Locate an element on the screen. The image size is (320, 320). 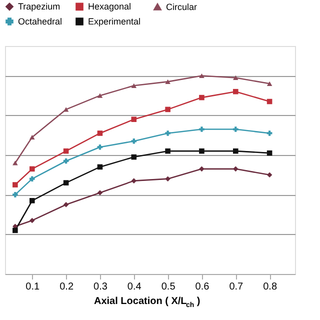
legend-label: Trapezium is located at coordinates (39, 7).